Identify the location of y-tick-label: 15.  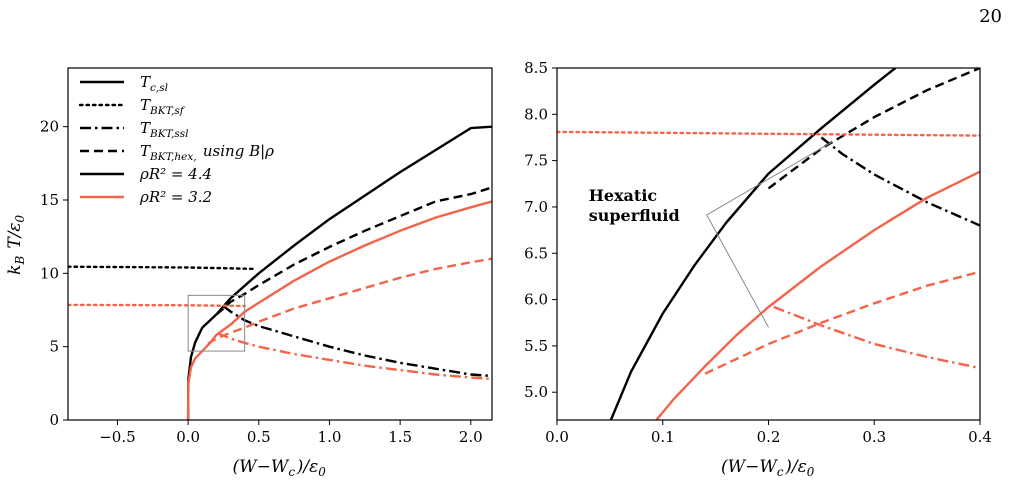
(49, 200).